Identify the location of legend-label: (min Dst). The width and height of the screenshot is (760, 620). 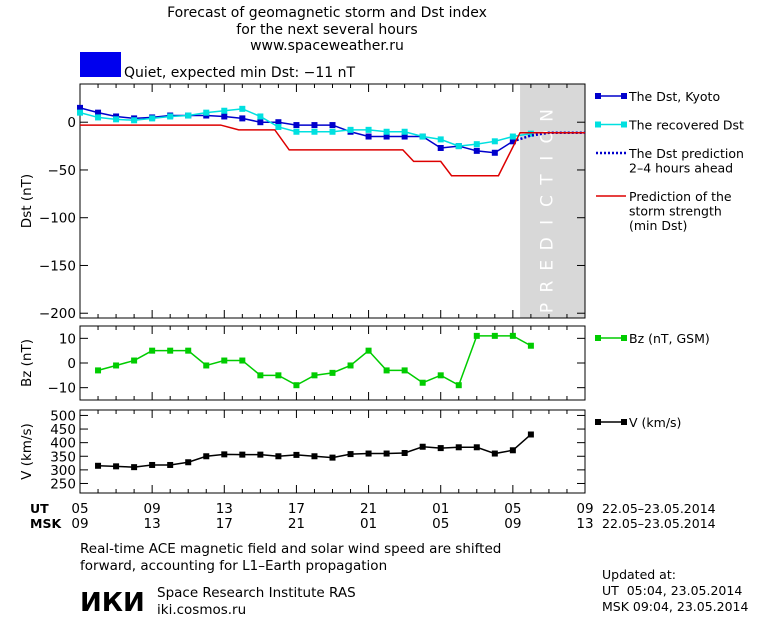
(658, 225).